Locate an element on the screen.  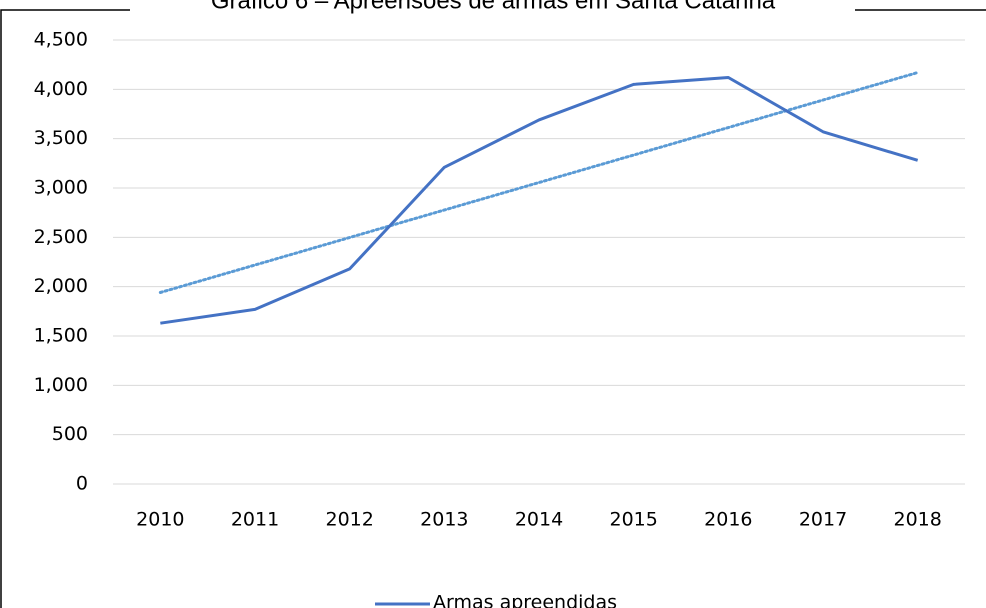
y-tick-label: 2,500 is located at coordinates (61, 237).